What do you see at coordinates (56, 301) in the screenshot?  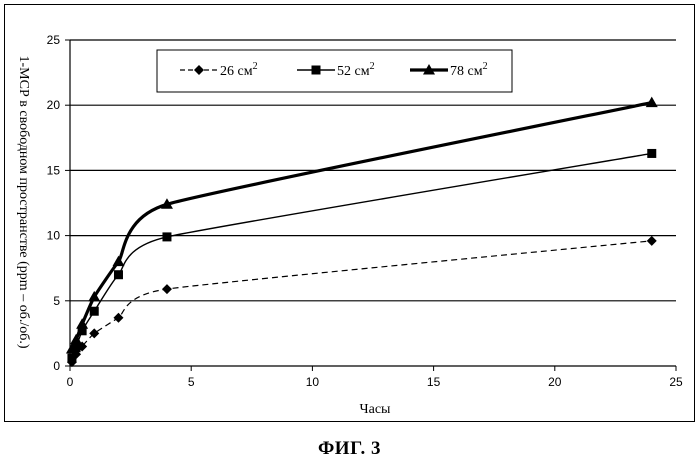 I see `y-tick-label: 5` at bounding box center [56, 301].